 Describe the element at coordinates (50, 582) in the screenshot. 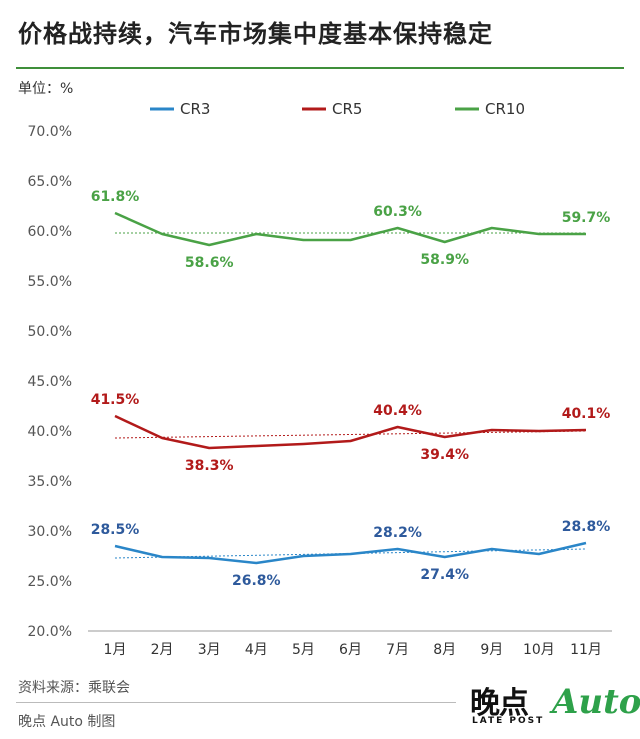

I see `y-tick-label: 25.0%` at that location.